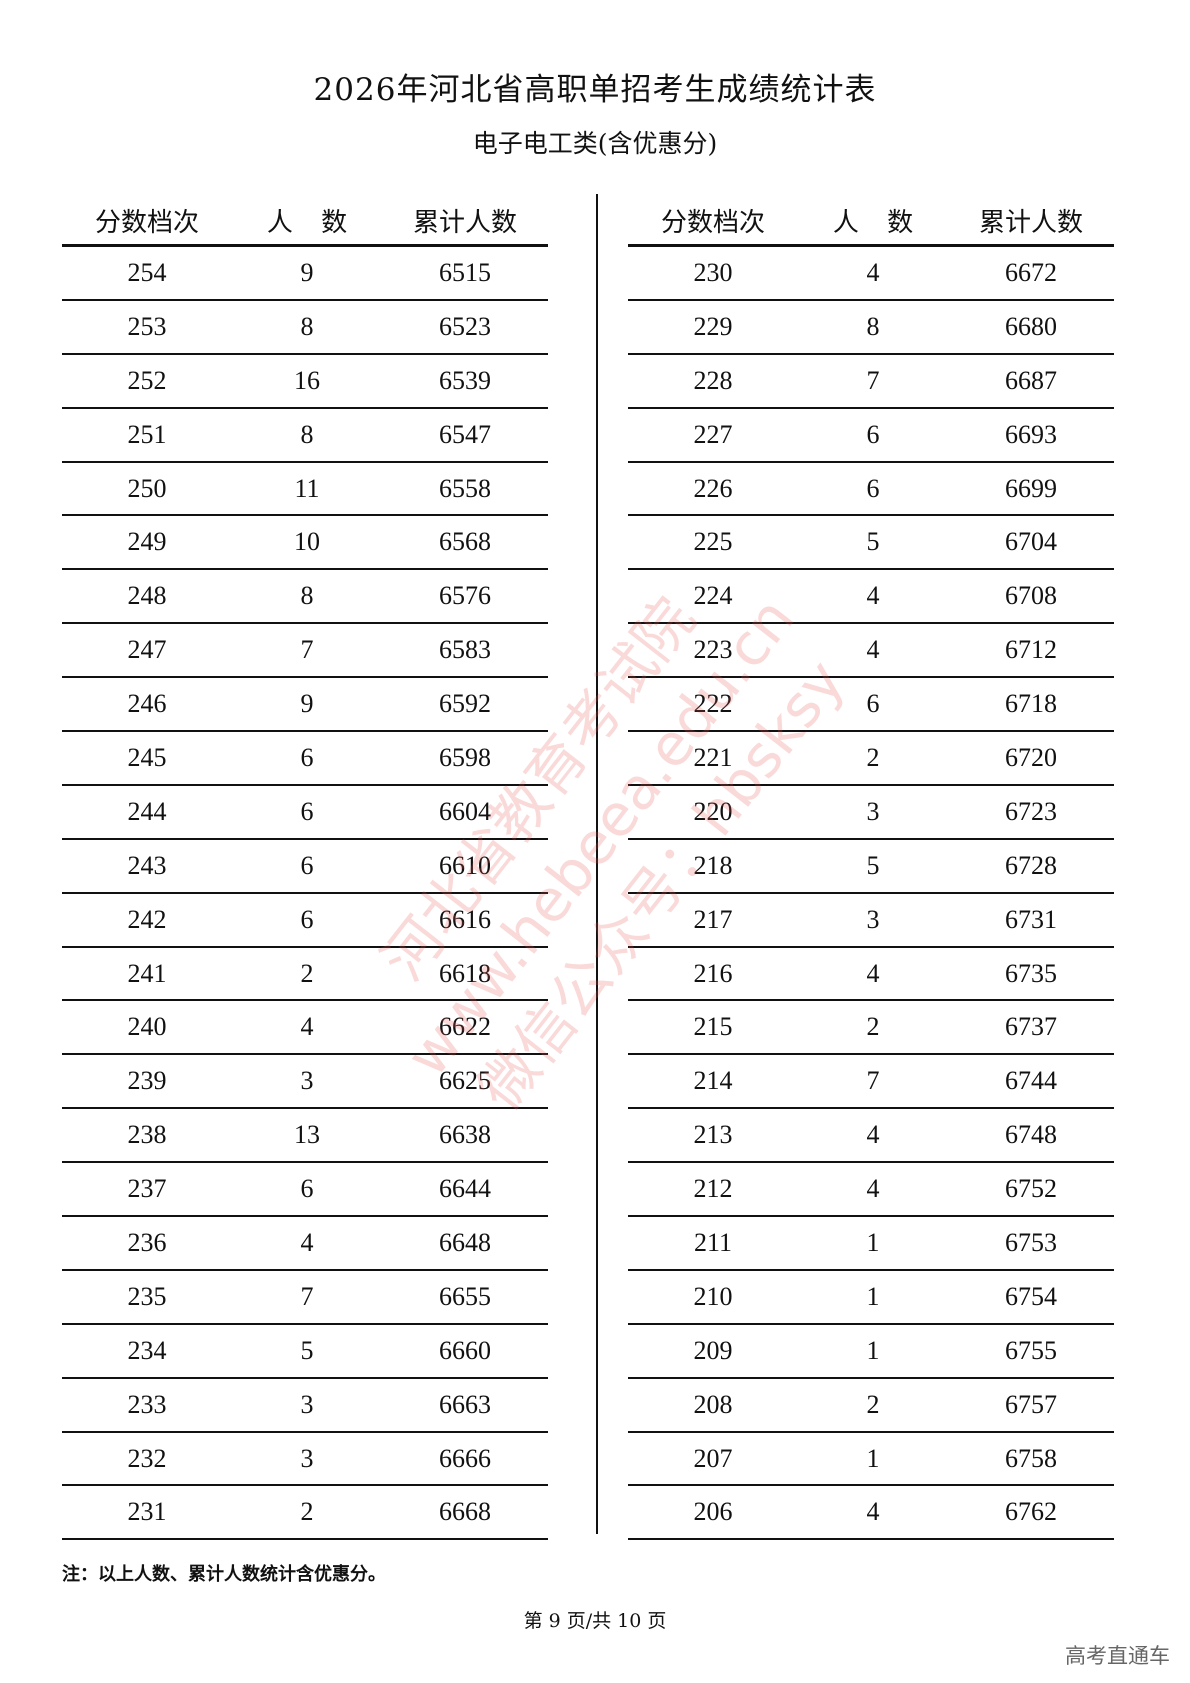 The image size is (1190, 1683). What do you see at coordinates (147, 757) in the screenshot?
I see `score-cell: 245` at bounding box center [147, 757].